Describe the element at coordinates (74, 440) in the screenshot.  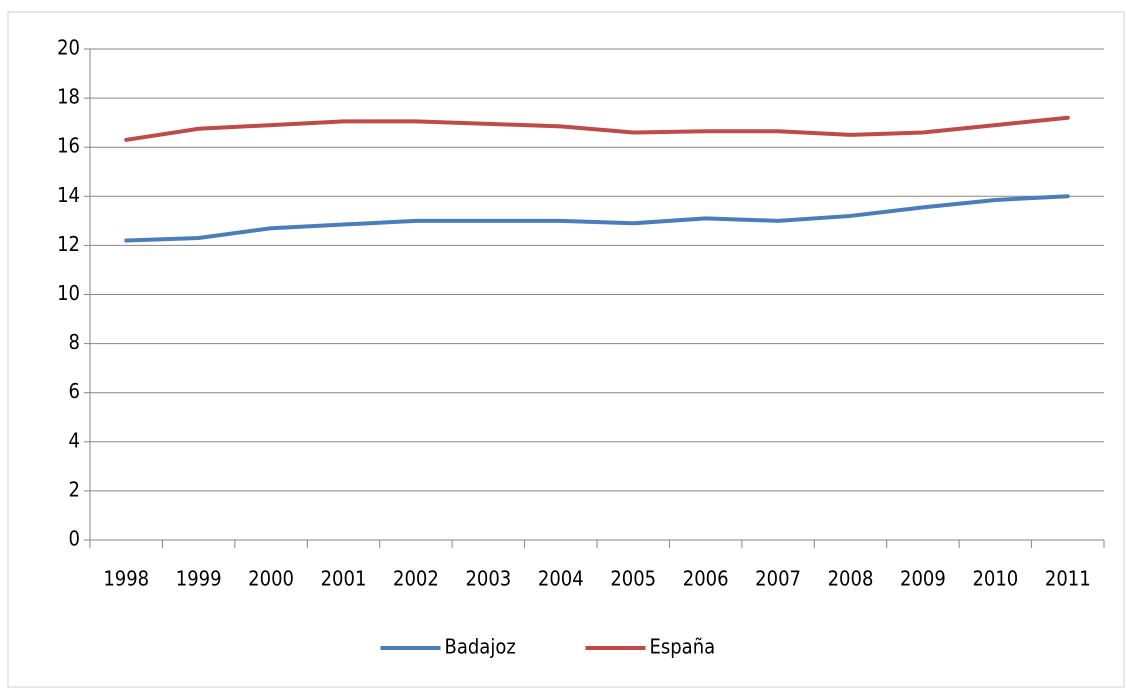
I see `y-tick-label: 4` at that location.